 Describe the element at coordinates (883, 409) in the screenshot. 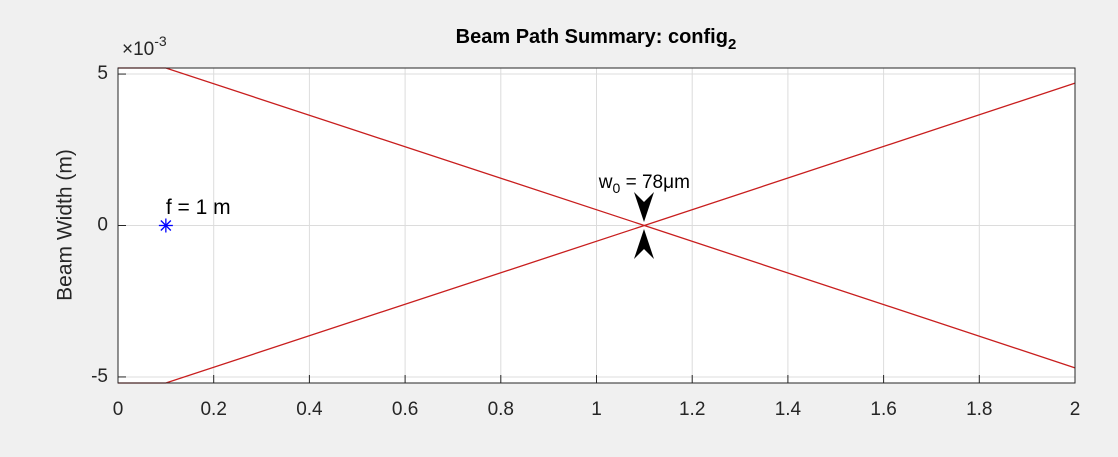

I see `x-tick-label: 1.6` at that location.